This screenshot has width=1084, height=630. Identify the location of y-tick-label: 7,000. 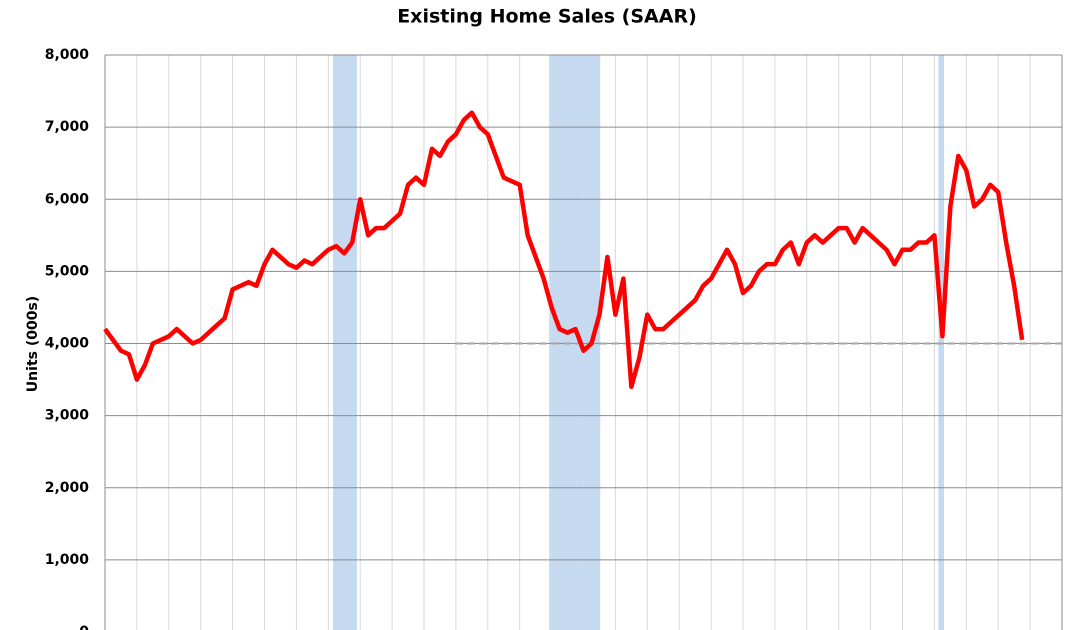
(67, 127).